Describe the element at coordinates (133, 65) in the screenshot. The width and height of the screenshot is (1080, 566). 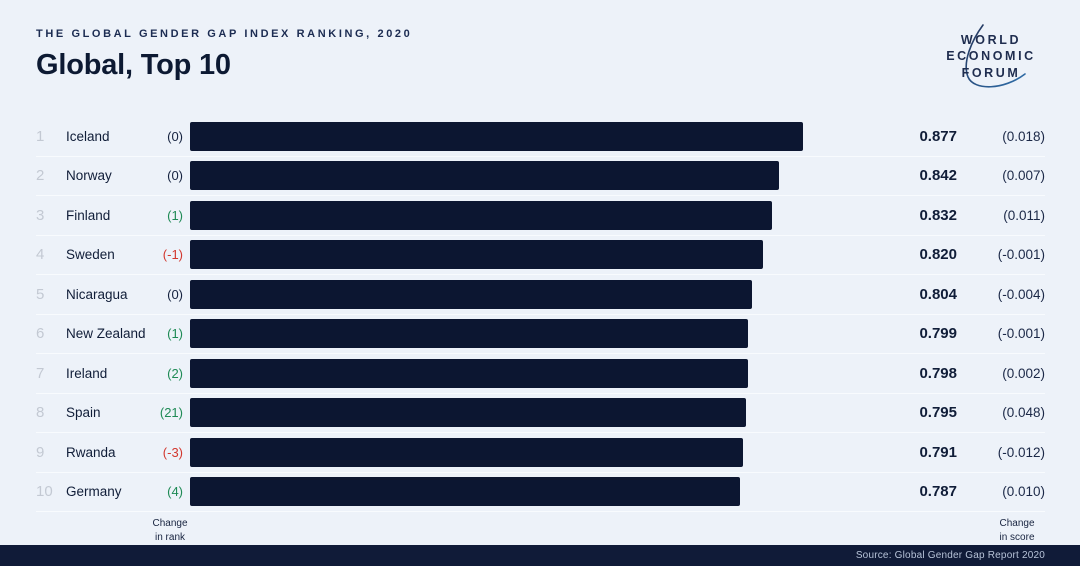
I see `page-title: Global, Top 10` at that location.